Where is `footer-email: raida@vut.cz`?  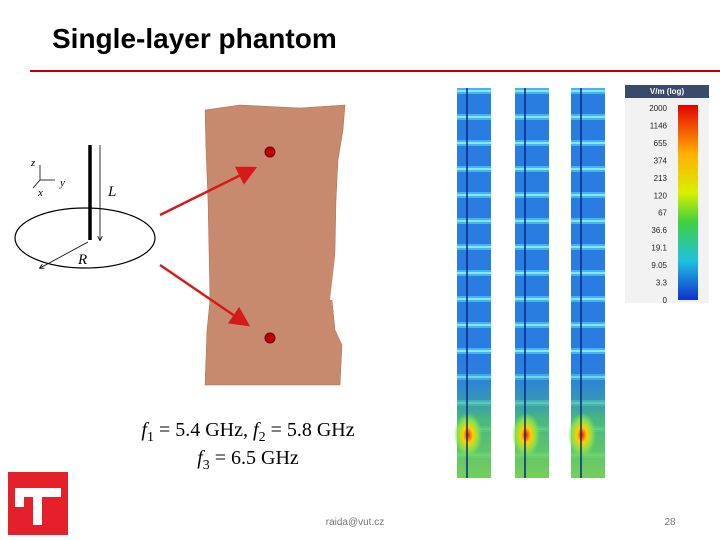 footer-email: raida@vut.cz is located at coordinates (355, 522).